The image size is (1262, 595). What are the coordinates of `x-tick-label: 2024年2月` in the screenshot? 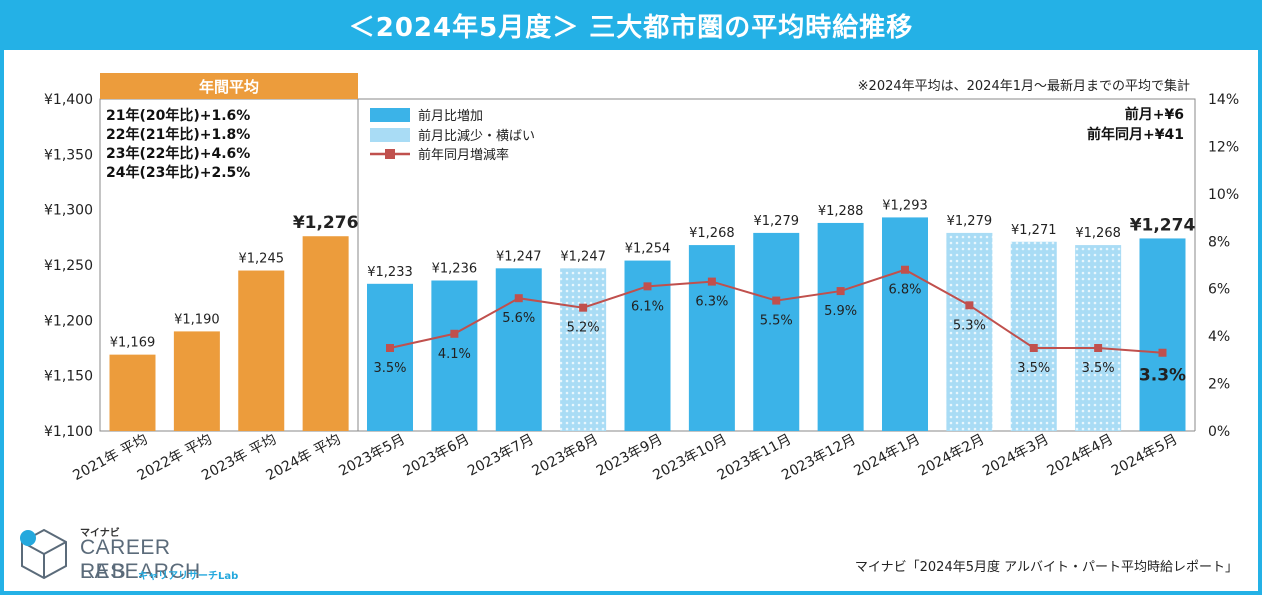 It's located at (952, 455).